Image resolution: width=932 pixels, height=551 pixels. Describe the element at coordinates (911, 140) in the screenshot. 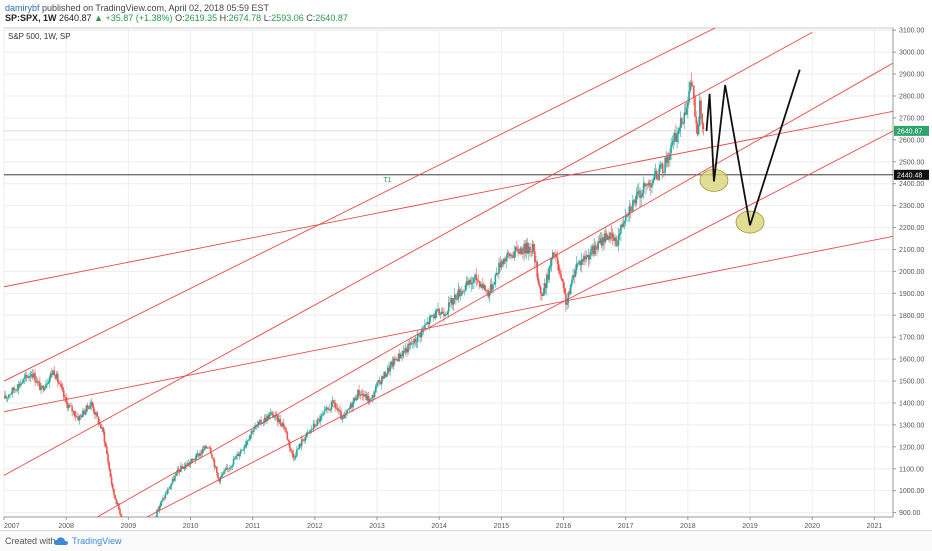

I see `price-tick-label: 2600.00` at that location.